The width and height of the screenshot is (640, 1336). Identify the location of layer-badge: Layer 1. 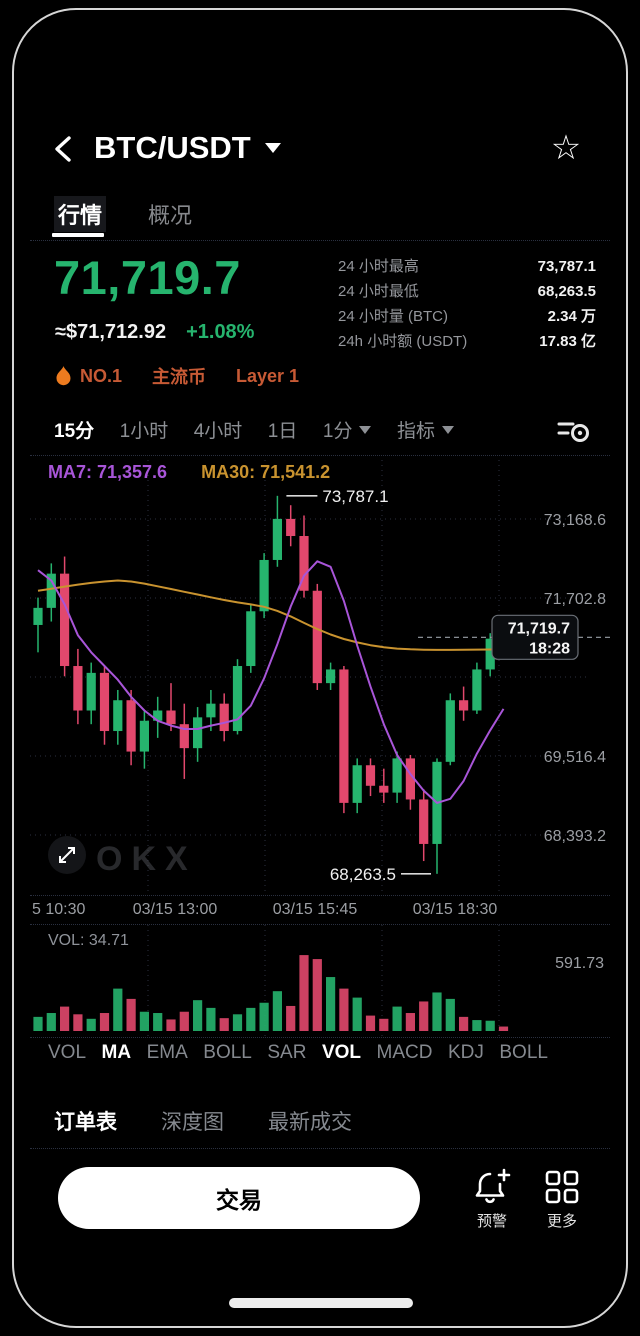
(268, 375).